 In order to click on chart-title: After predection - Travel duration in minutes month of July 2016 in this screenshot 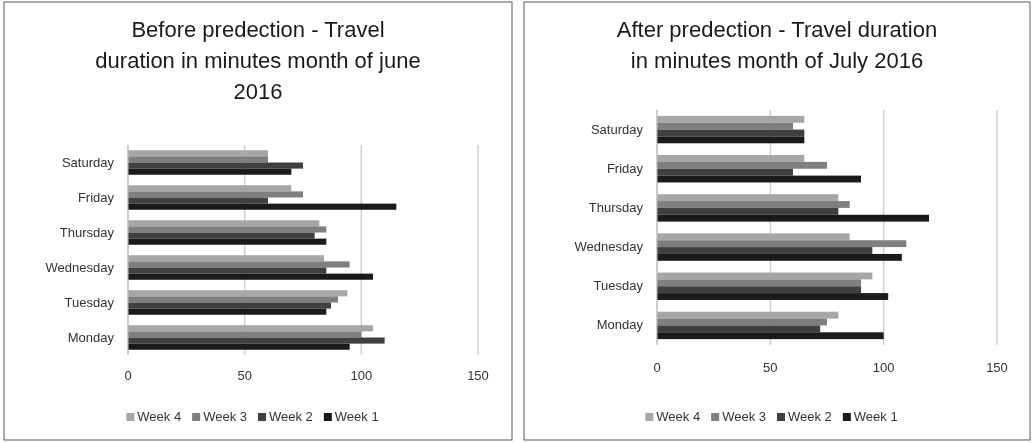, I will do `click(777, 45)`.